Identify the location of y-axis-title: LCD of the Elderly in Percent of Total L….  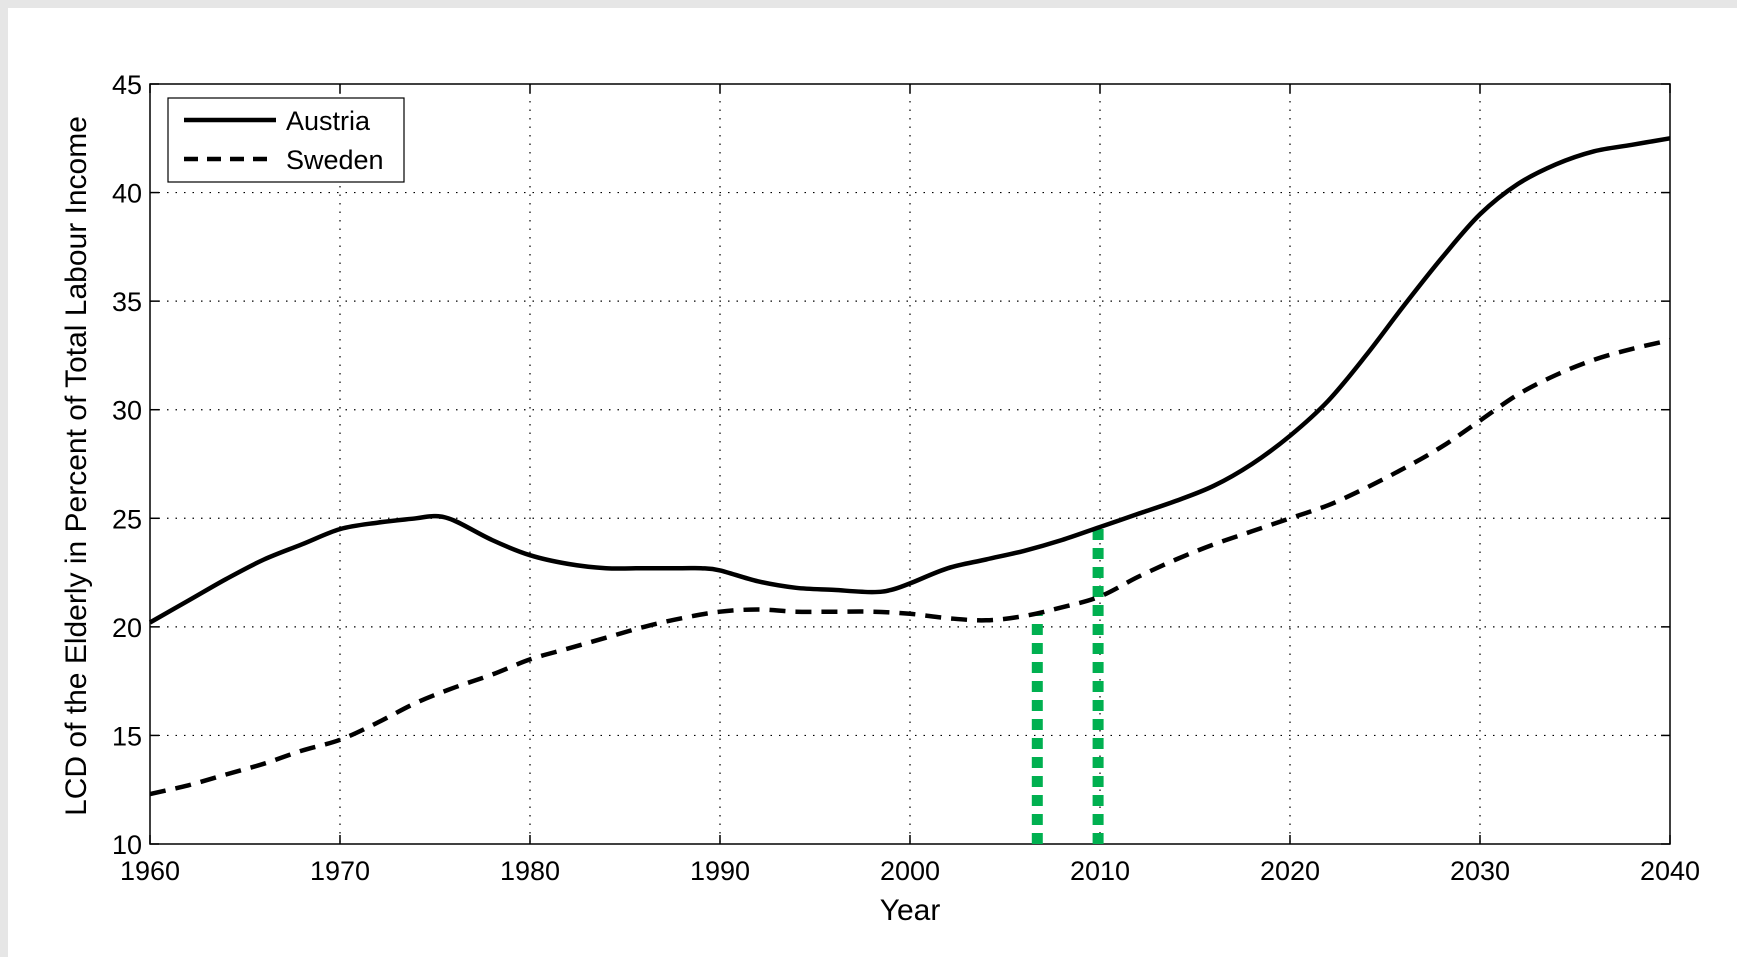
(76, 466).